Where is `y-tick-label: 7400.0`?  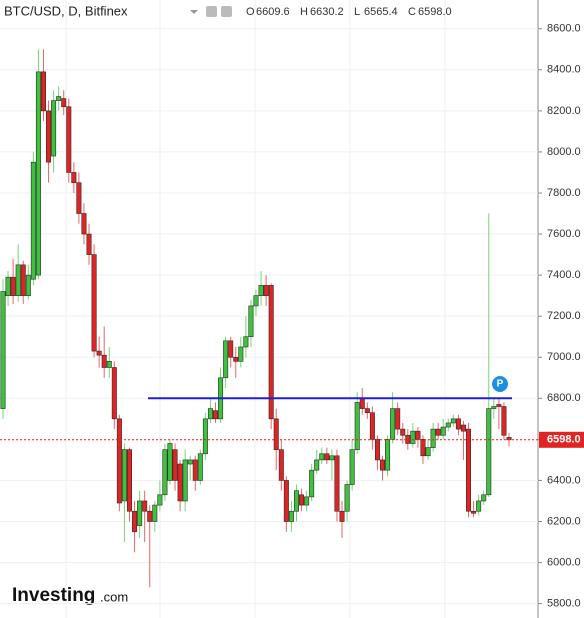 y-tick-label: 7400.0 is located at coordinates (564, 275).